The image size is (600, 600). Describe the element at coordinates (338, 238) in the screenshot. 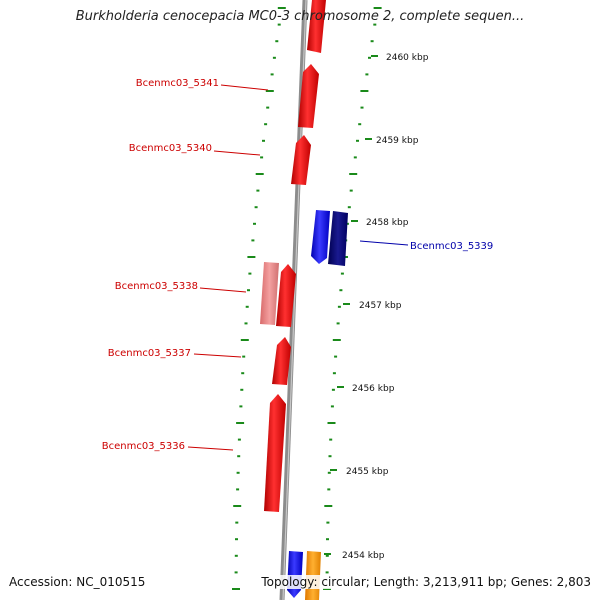

I see `gene-feature-5339b` at that location.